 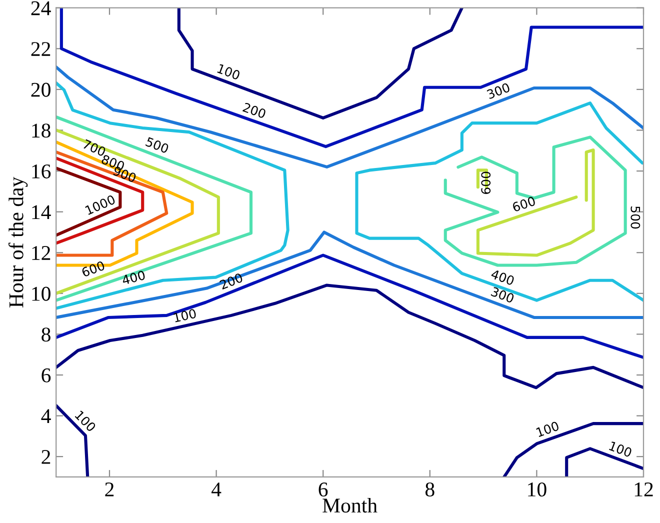 I want to click on x-tick-label: 8, so click(x=429, y=489).